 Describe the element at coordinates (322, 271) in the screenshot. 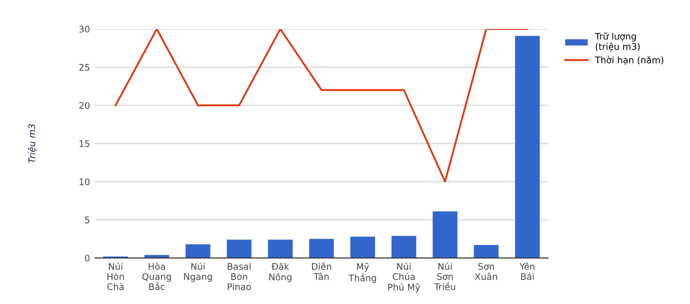

I see `x-tick-label: Diên Tân` at that location.